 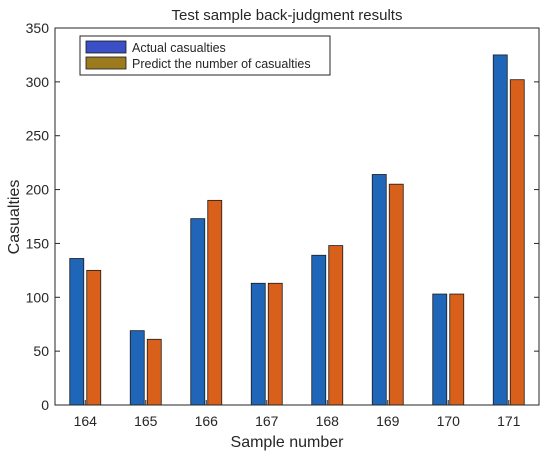 I want to click on x-tick-label: 166, so click(x=207, y=421).